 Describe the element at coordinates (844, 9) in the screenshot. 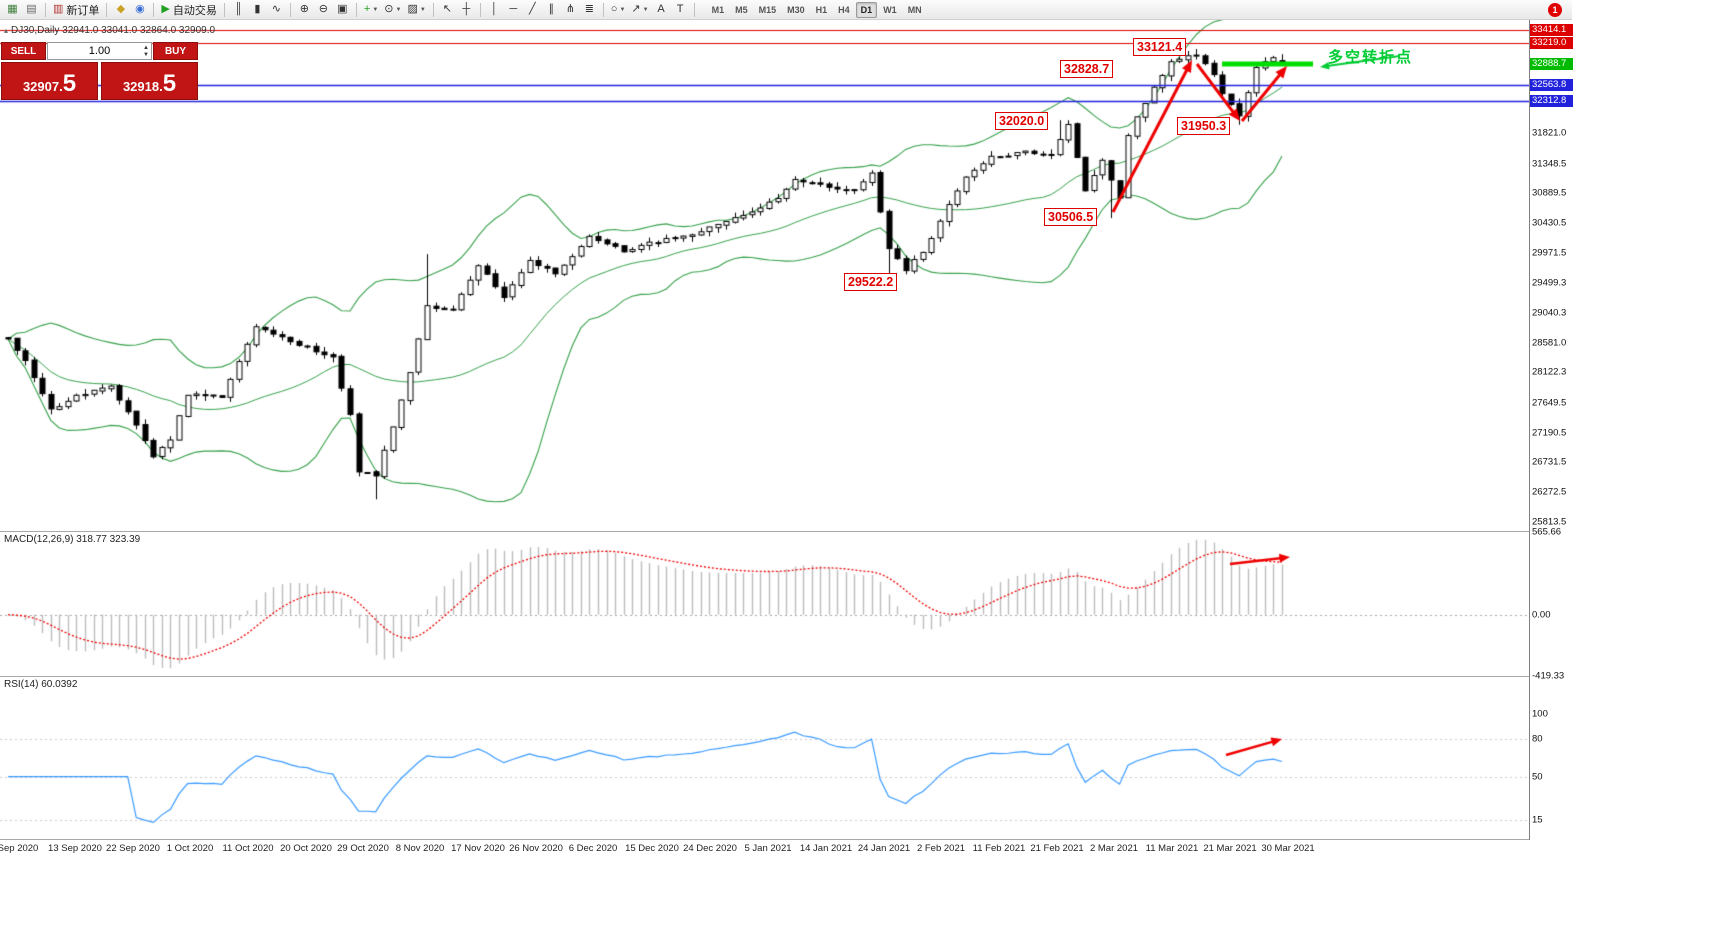

I see `timeframe-h4: H4` at that location.